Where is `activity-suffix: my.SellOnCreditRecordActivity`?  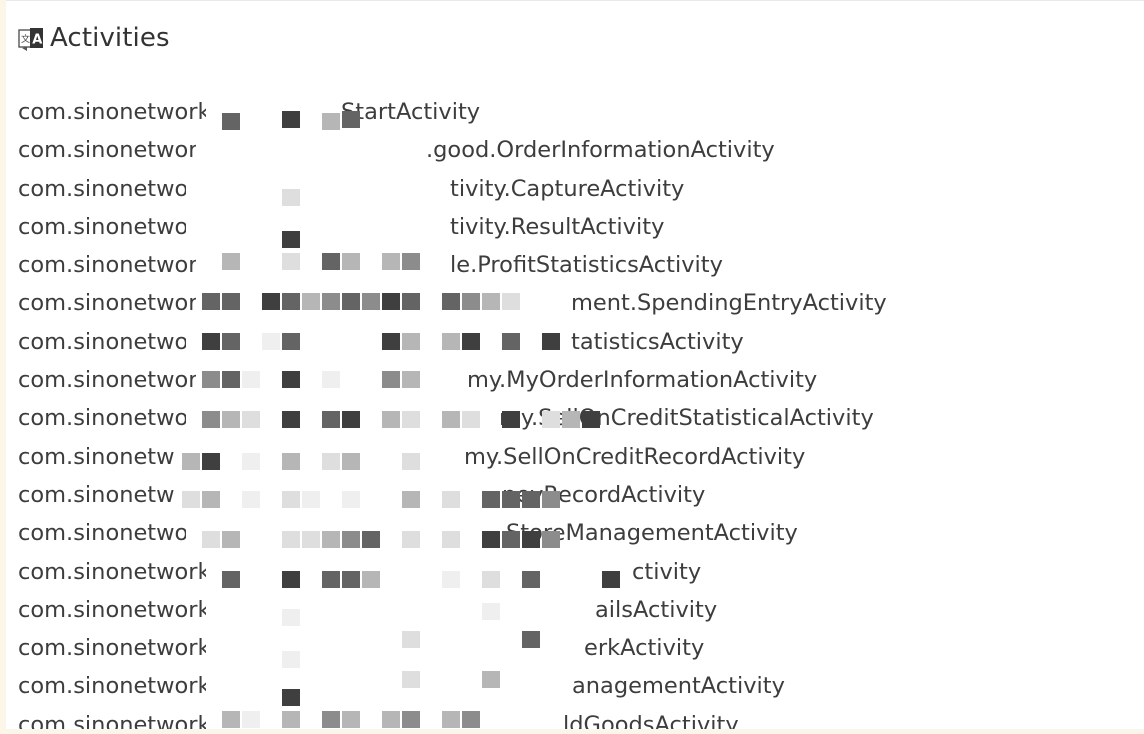
activity-suffix: my.SellOnCreditRecordActivity is located at coordinates (635, 456).